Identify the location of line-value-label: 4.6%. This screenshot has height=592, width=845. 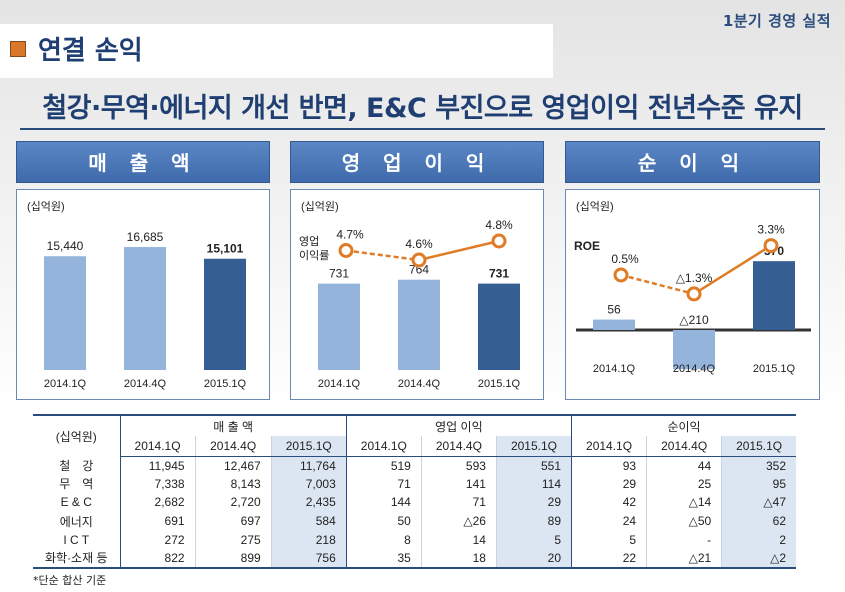
(419, 244).